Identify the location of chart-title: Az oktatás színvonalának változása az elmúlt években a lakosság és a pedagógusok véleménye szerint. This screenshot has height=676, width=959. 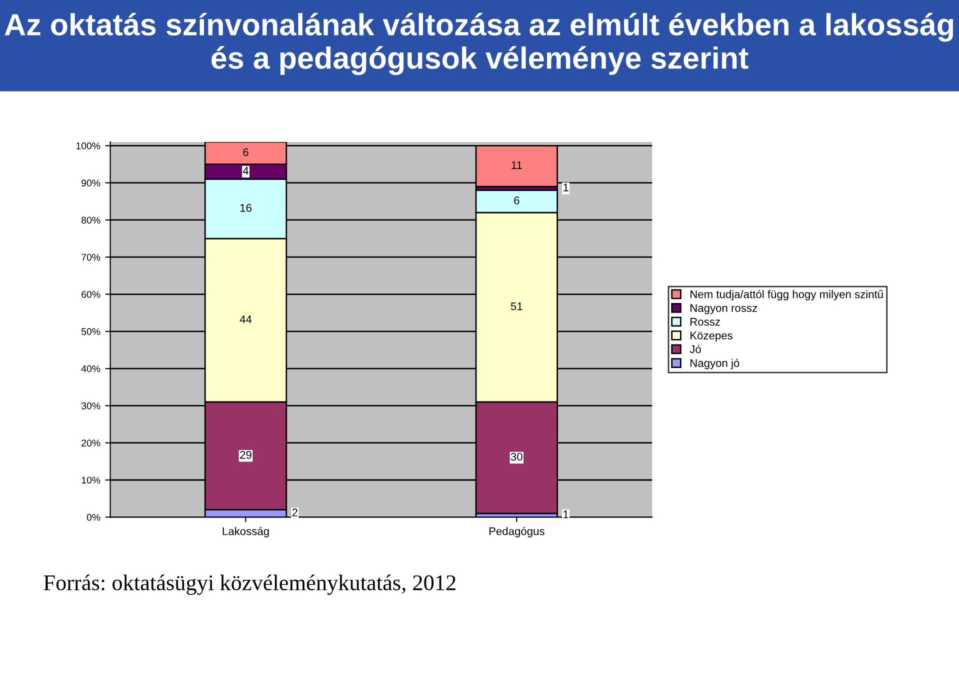
(479, 44).